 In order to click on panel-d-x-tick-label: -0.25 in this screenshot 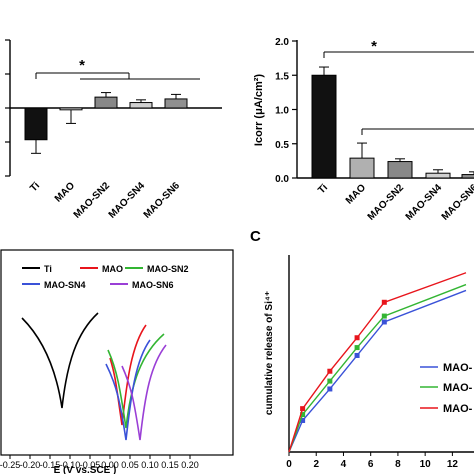, I will do `click(10, 465)`.